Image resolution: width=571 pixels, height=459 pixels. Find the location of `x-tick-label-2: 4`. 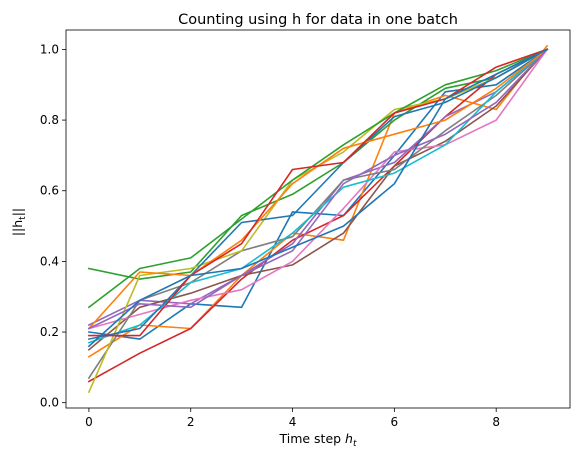

x-tick-label-2: 4 is located at coordinates (293, 422).